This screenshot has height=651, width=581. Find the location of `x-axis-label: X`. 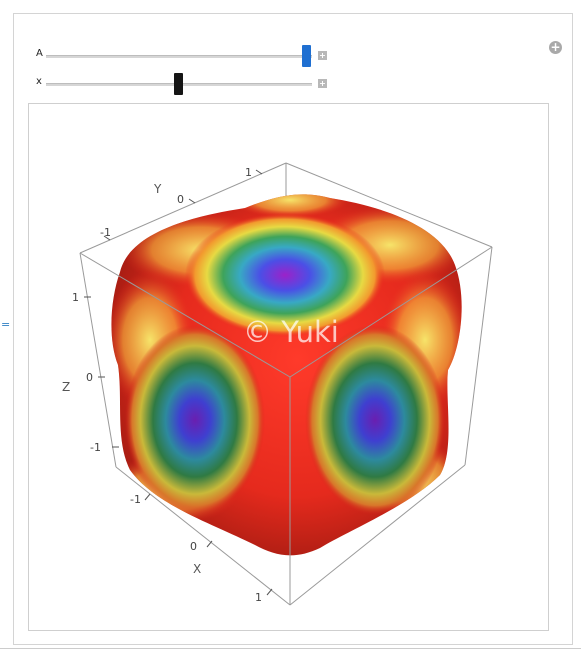

x-axis-label: X is located at coordinates (197, 569).